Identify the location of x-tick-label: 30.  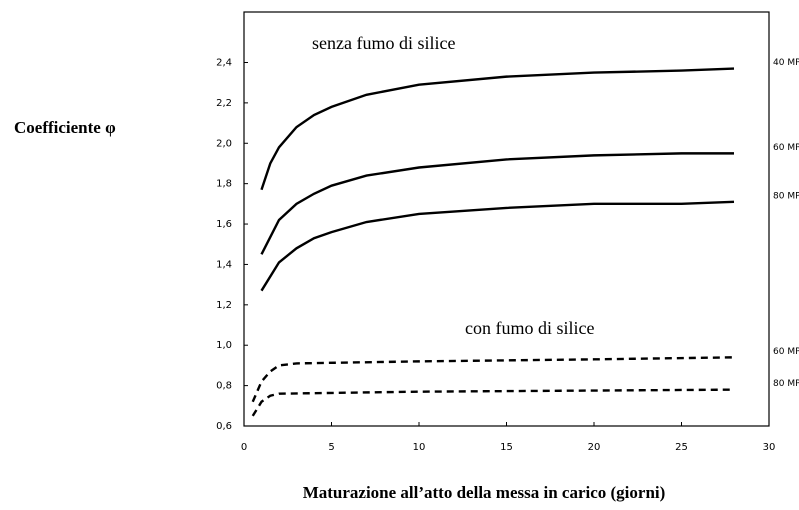
(769, 447).